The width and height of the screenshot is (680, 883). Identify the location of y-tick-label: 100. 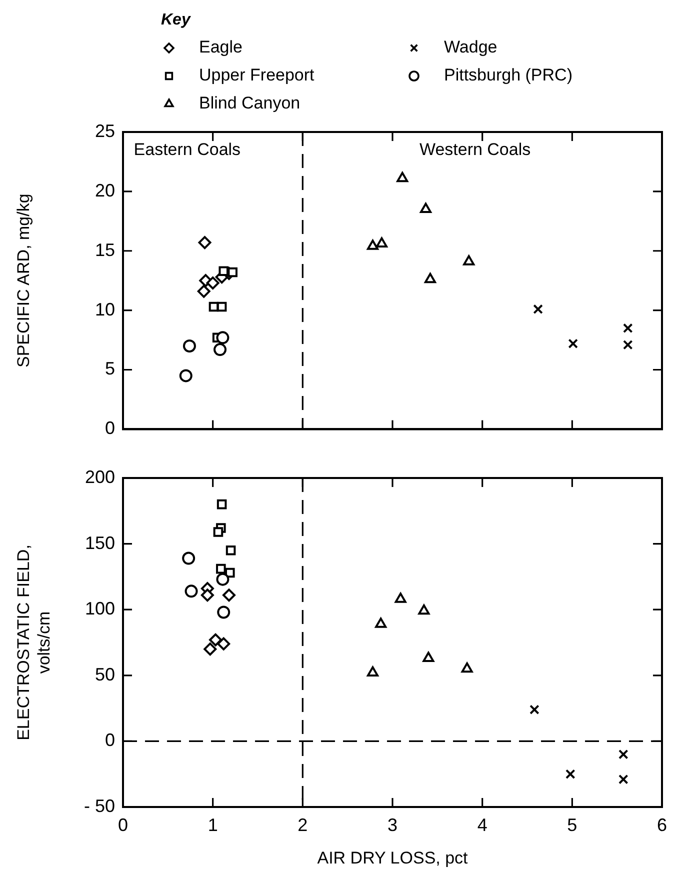
(99, 608).